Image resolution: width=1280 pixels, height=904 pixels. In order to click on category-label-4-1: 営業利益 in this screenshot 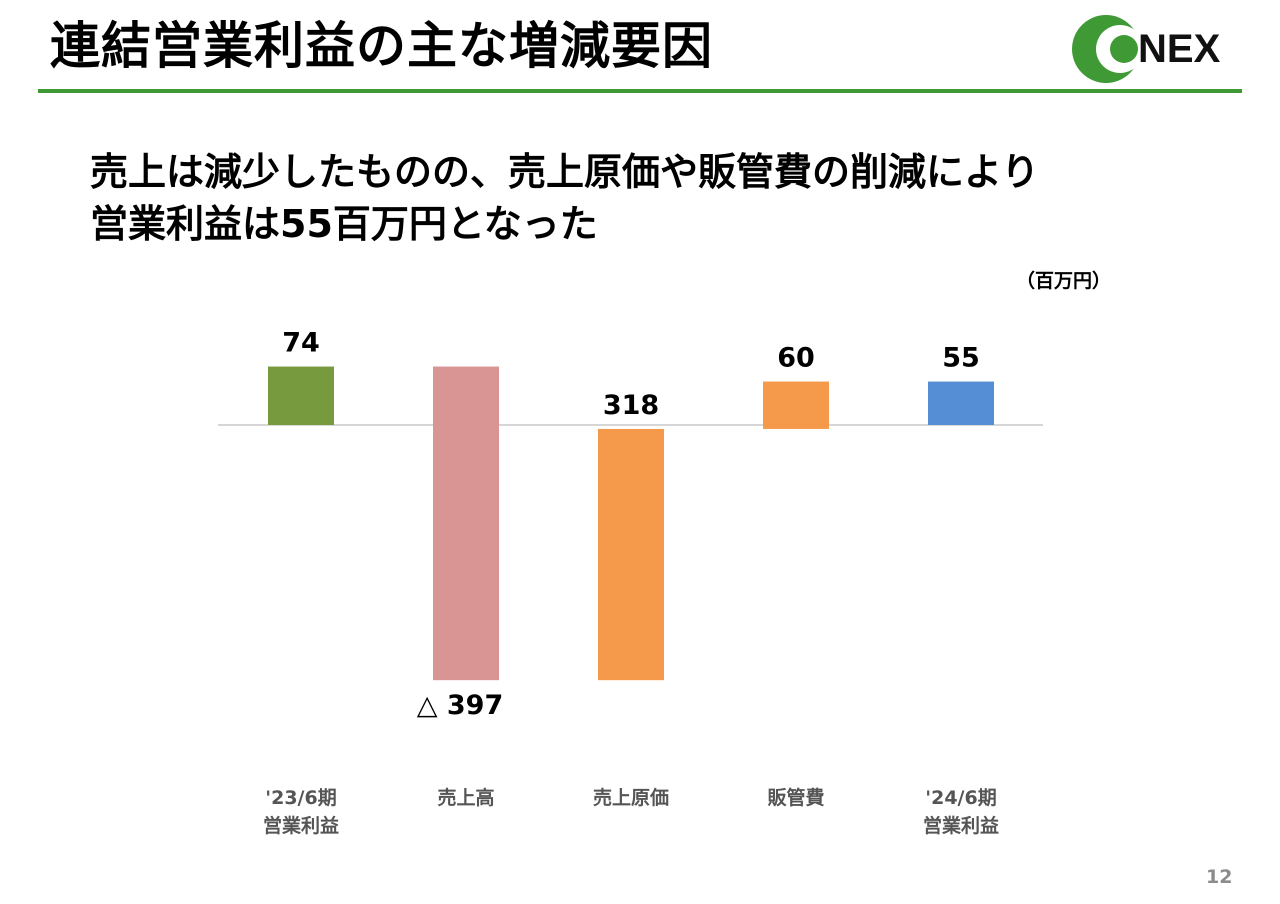, I will do `click(961, 825)`.